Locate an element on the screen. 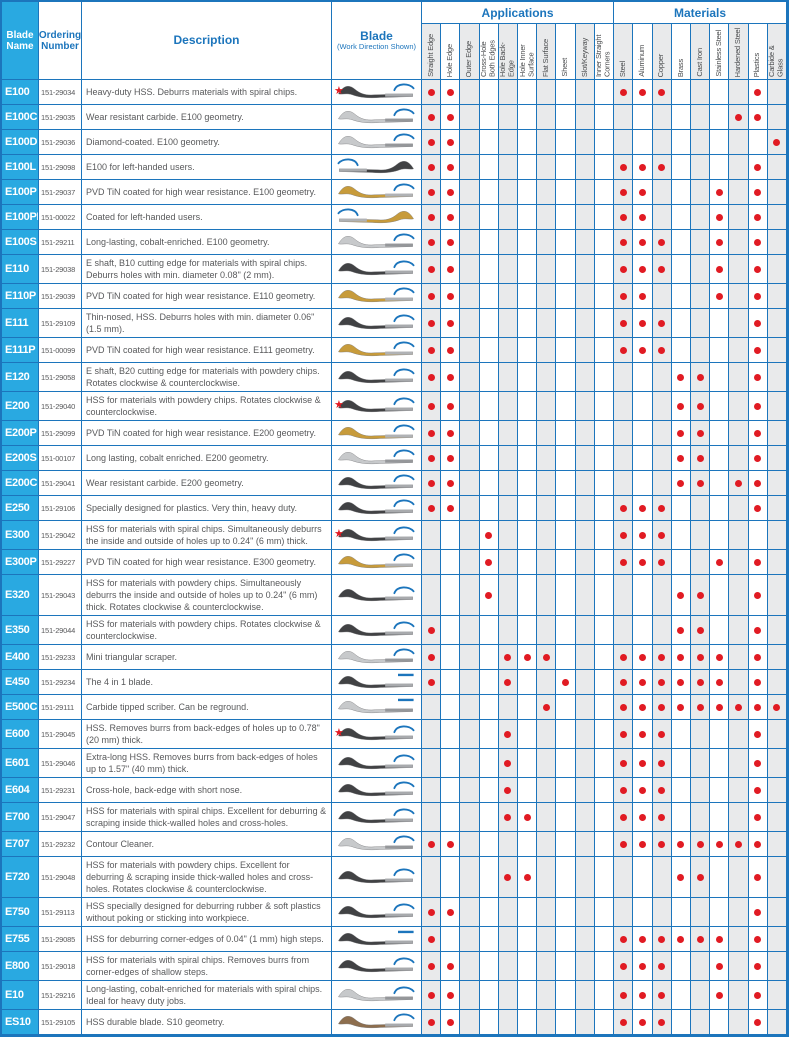 The height and width of the screenshot is (1037, 789). ordering-number-cell: 151-29216 is located at coordinates (60, 995).